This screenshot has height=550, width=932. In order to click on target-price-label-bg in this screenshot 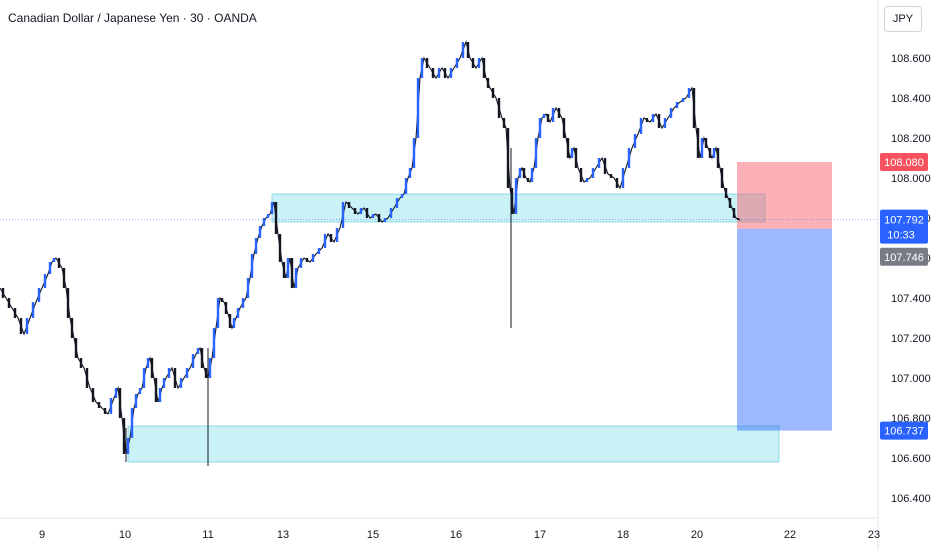, I will do `click(904, 430)`.